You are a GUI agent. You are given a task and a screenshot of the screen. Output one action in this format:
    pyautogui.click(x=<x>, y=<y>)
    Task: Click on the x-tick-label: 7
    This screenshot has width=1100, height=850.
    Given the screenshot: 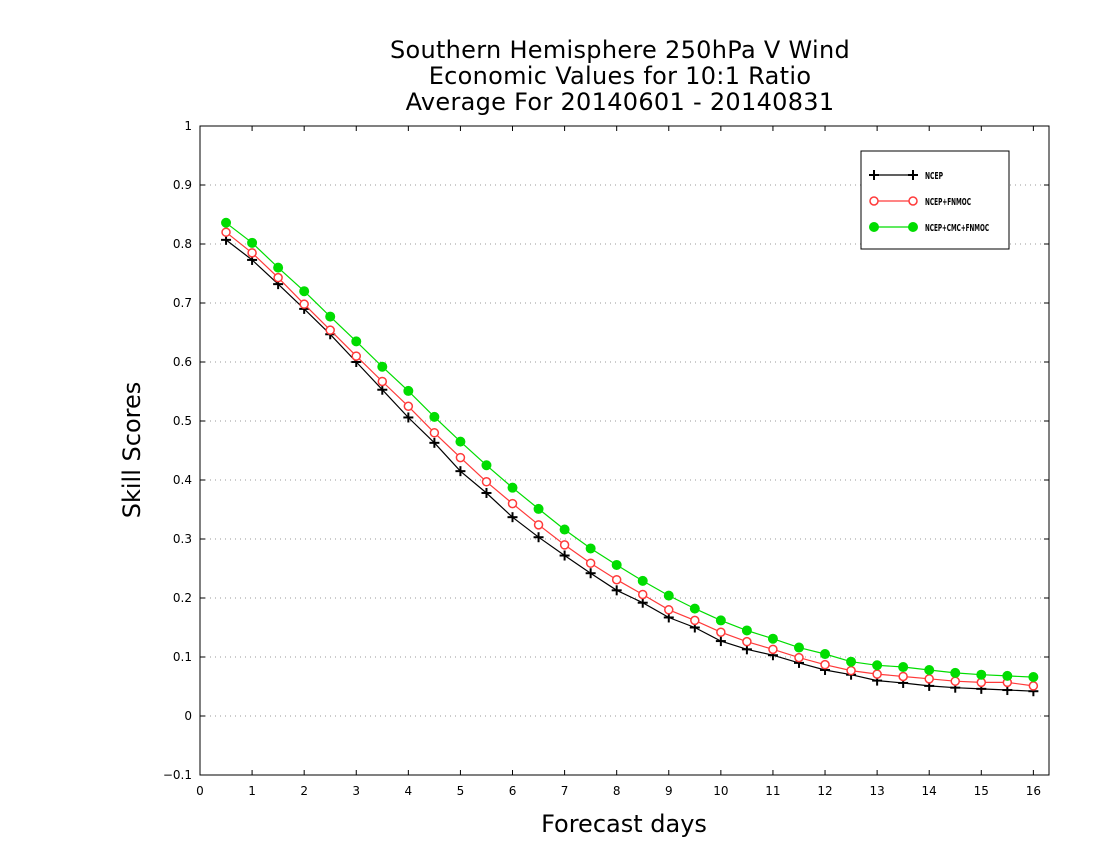 What is the action you would take?
    pyautogui.click(x=565, y=791)
    